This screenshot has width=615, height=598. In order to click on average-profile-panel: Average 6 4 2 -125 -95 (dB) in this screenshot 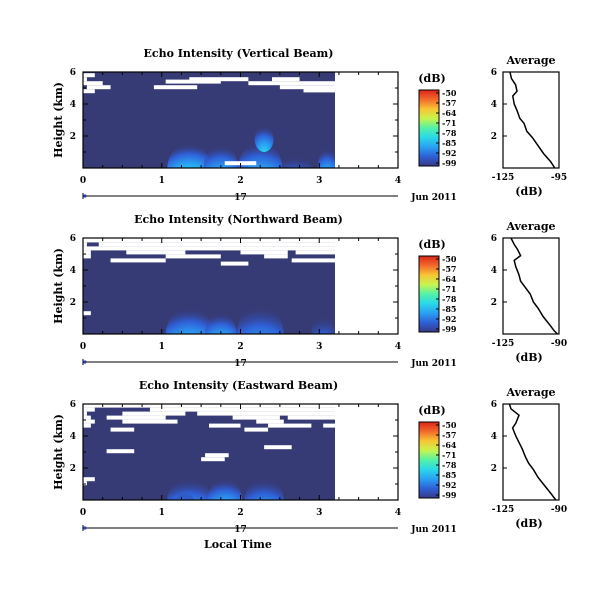, I will do `click(529, 126)`.